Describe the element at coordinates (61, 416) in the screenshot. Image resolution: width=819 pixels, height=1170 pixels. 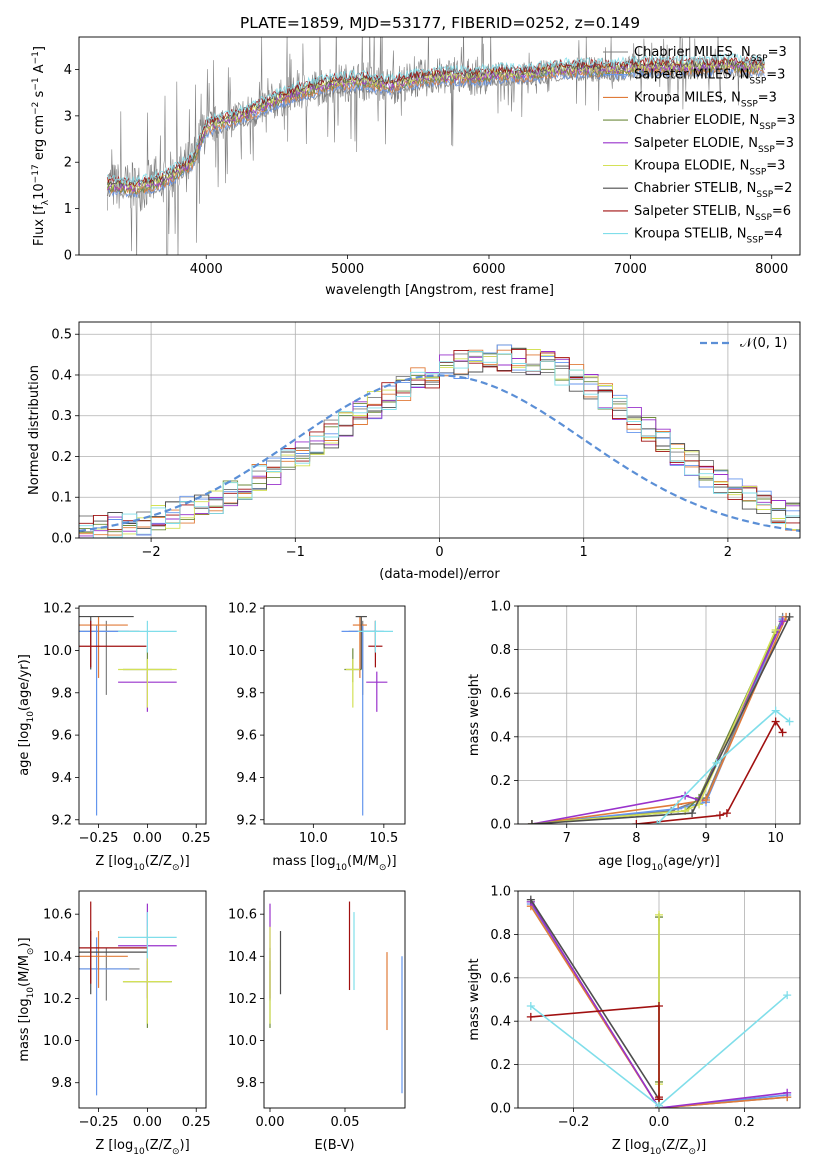
I see `y-tick-label: 0.3` at that location.